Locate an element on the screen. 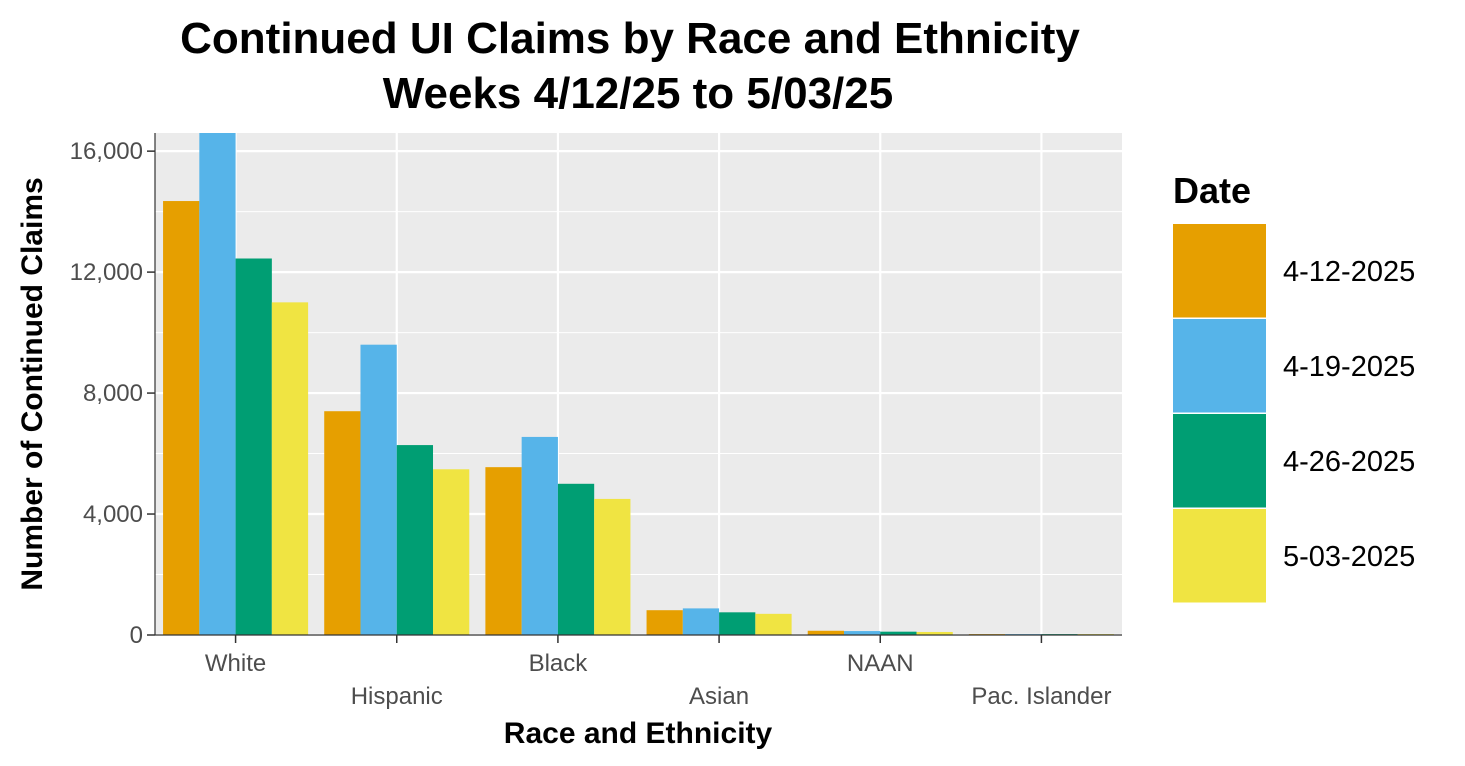 This screenshot has height=766, width=1465. y-tick-label: 12,000 is located at coordinates (106, 272).